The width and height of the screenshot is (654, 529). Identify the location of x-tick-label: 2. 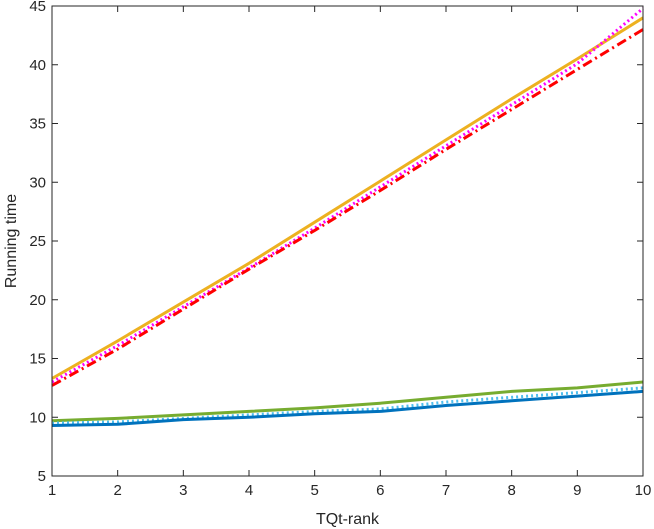
(117, 490).